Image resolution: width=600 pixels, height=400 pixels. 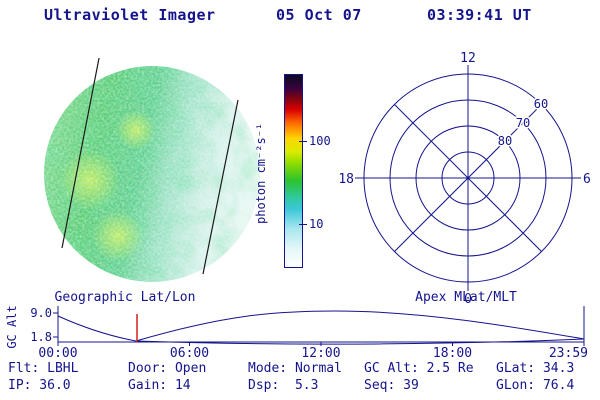 What do you see at coordinates (391, 385) in the screenshot?
I see `status-seq: Seq: 39` at bounding box center [391, 385].